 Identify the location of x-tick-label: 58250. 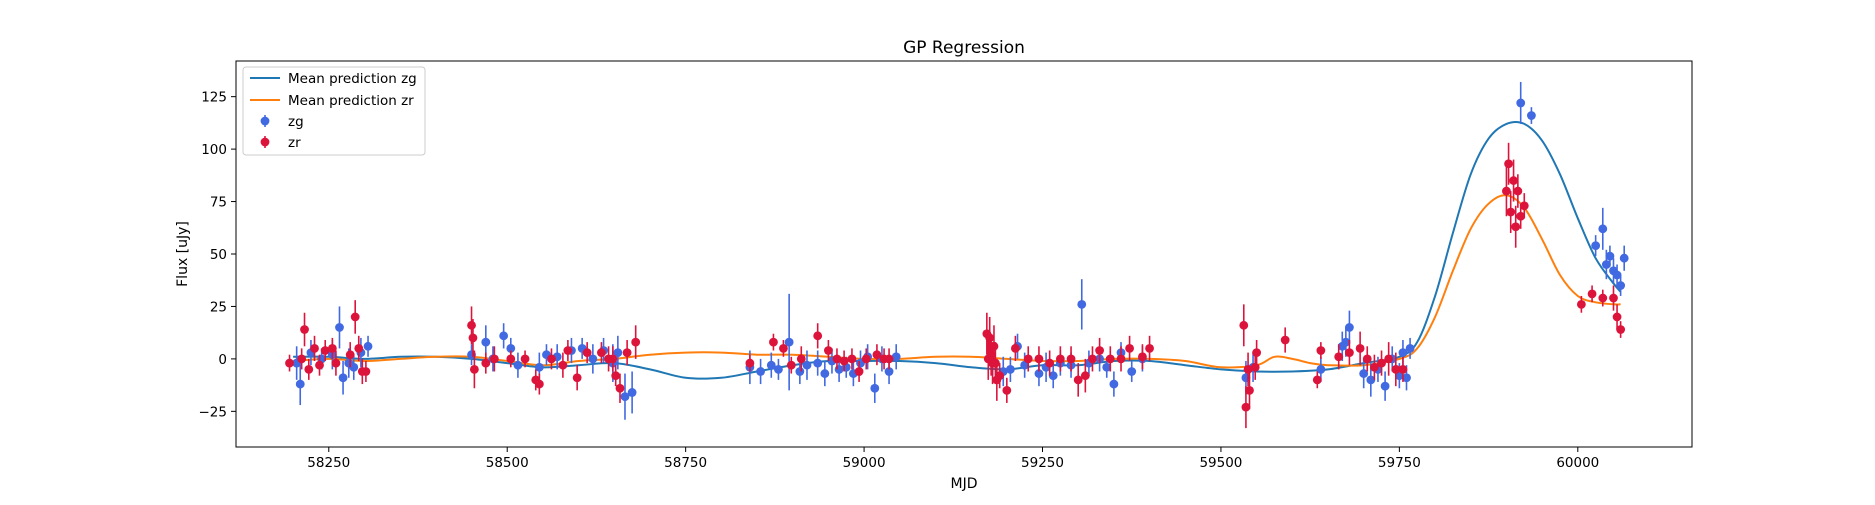
(328, 463).